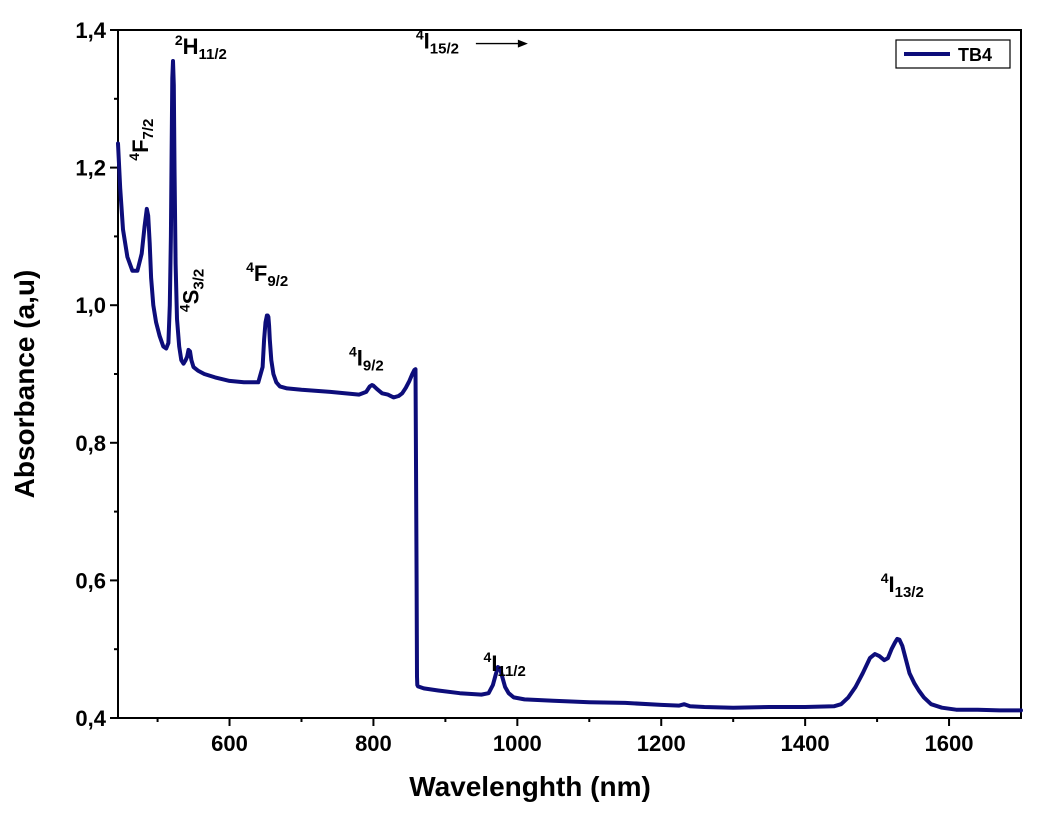 The width and height of the screenshot is (1053, 816). Describe the element at coordinates (90, 305) in the screenshot. I see `y-tick-label: 1,0` at that location.